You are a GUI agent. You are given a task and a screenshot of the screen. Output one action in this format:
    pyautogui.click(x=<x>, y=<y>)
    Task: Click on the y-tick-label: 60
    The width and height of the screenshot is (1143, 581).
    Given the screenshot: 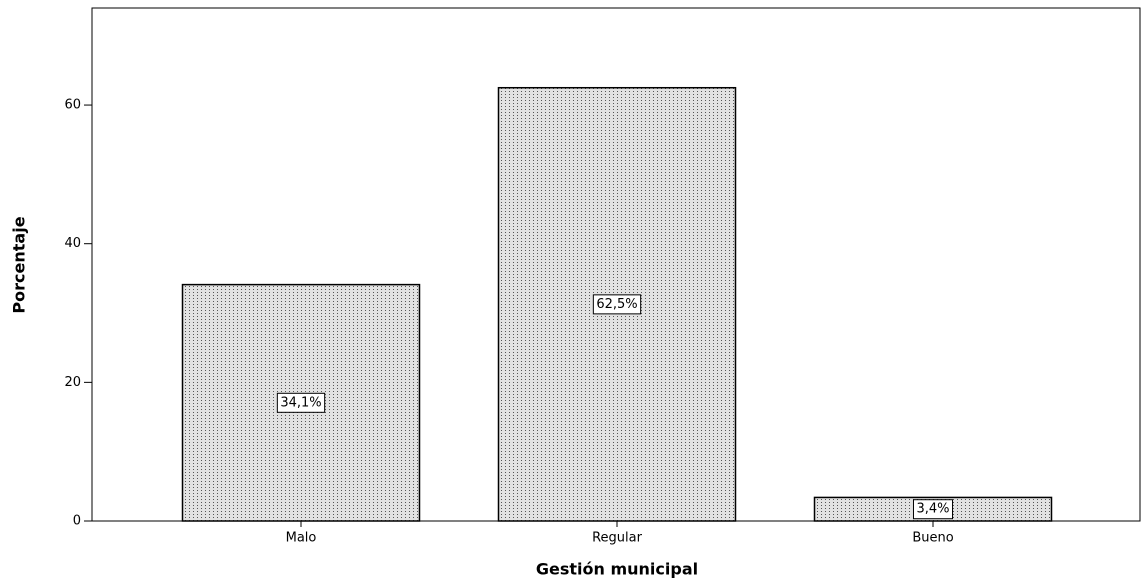 What is the action you would take?
    pyautogui.click(x=72, y=105)
    